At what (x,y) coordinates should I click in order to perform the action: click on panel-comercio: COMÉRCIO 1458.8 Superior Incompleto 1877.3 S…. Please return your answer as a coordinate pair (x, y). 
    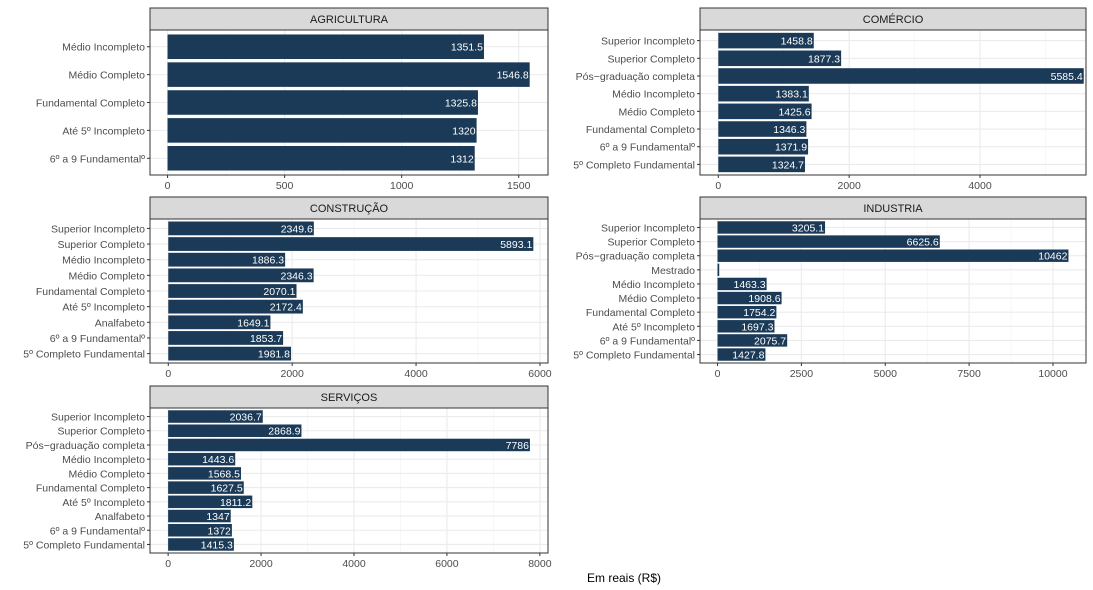
    Looking at the image, I should click on (830, 99).